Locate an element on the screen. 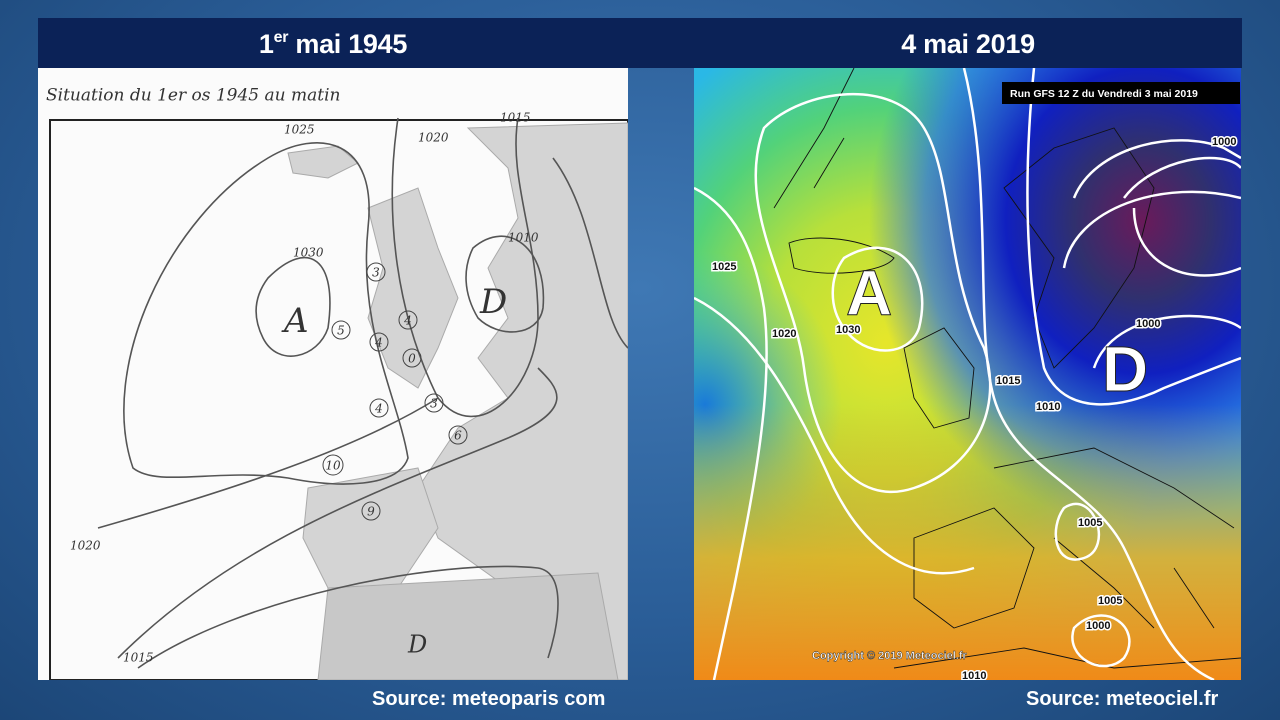  title-sup: er is located at coordinates (281, 37).